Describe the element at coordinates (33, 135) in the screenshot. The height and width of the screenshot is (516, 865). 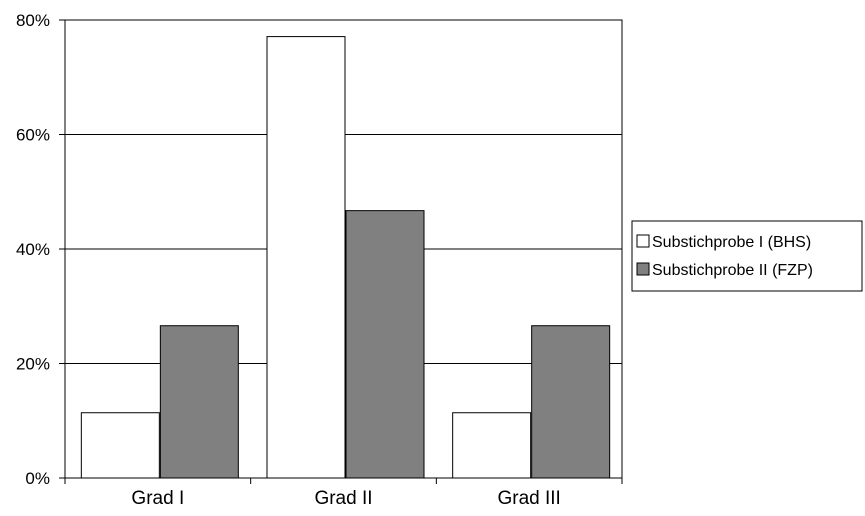
I see `y-tick-label: 60%` at that location.